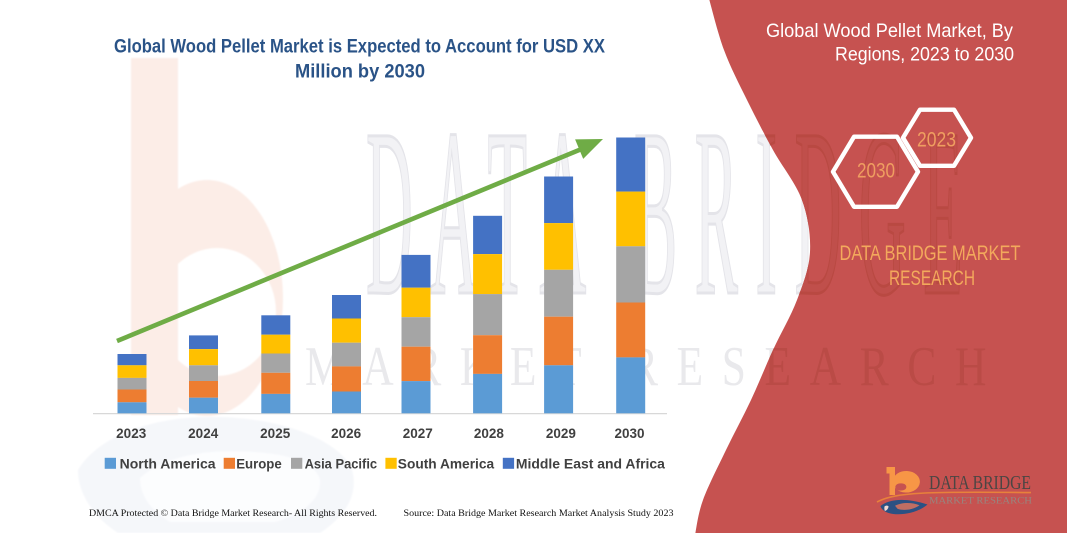 This screenshot has width=1067, height=533. What do you see at coordinates (932, 278) in the screenshot?
I see `svg-text: RESEARCH` at bounding box center [932, 278].